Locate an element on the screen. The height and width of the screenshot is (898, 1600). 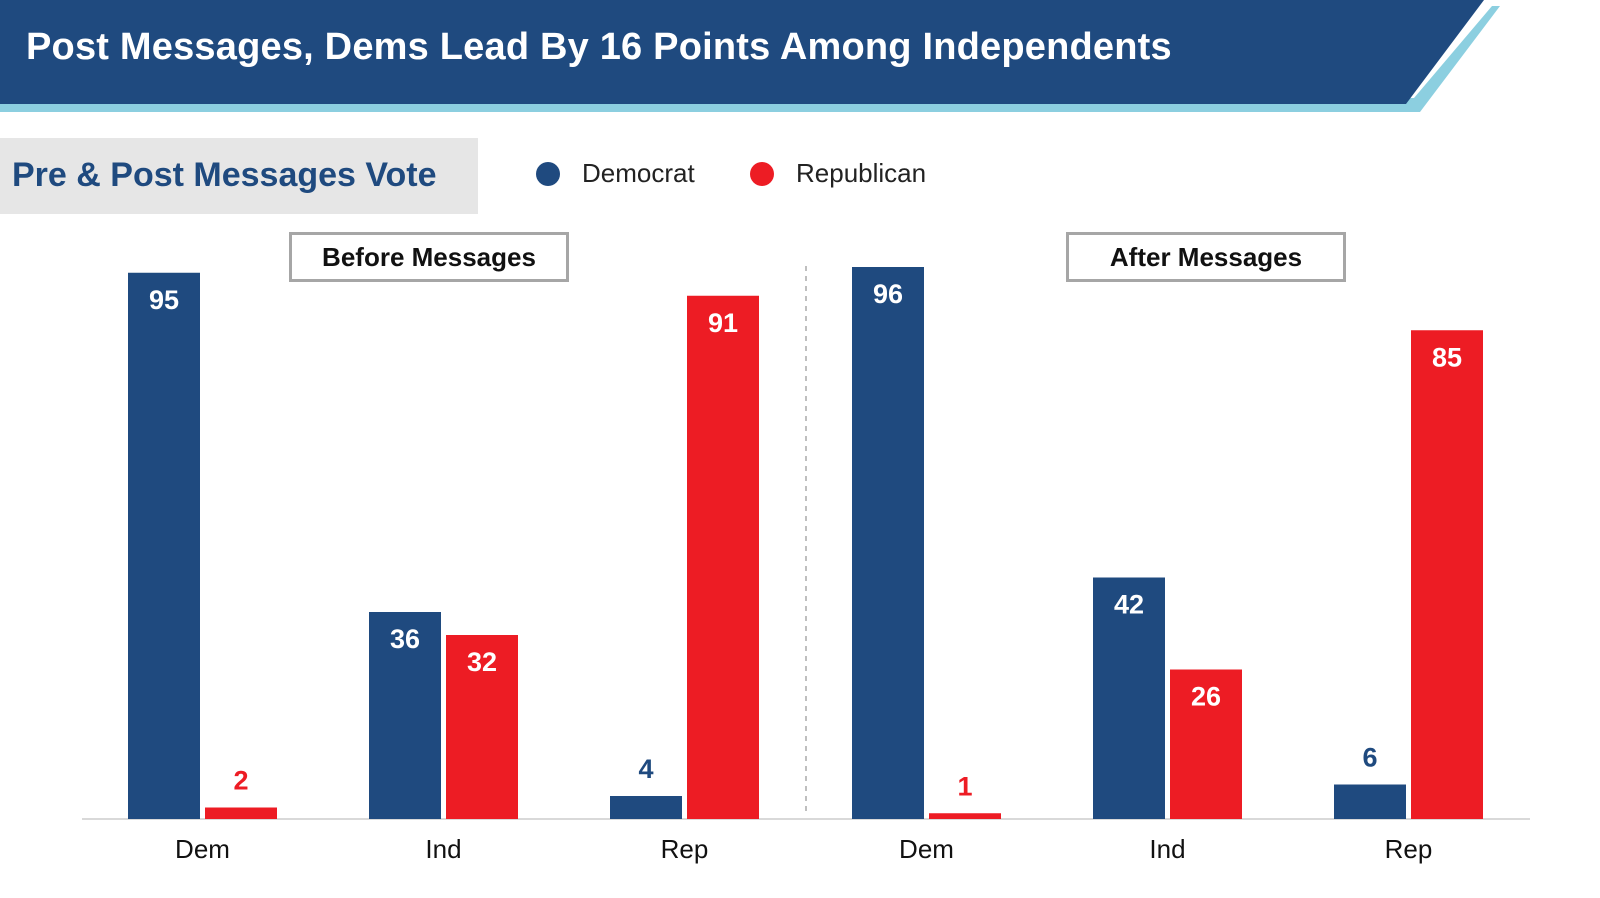
bar-after-ind-democrat is located at coordinates (1129, 698).